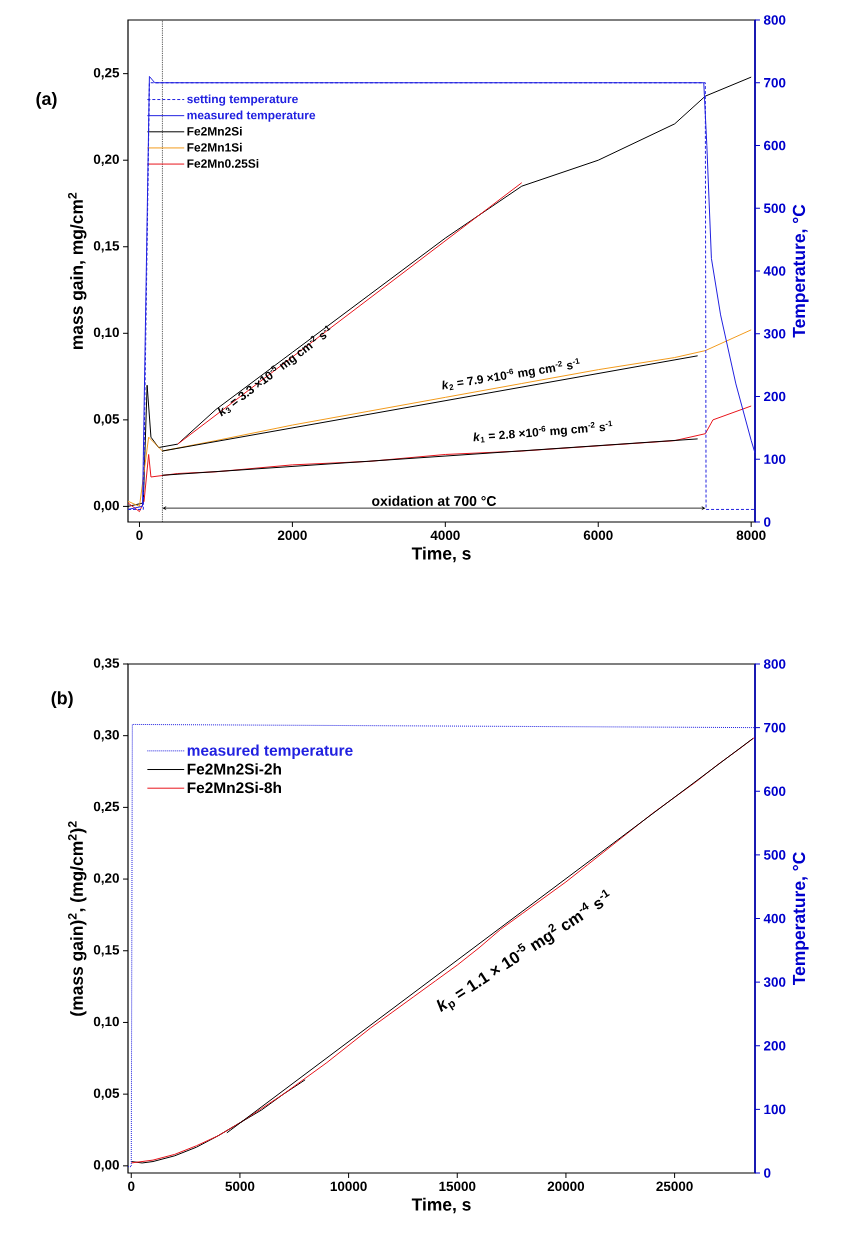 This screenshot has height=1249, width=842. Describe the element at coordinates (523, 951) in the screenshot. I see `text: k$_{p}$ = 1.1 × 10$^{-5}$ mg$^{2}$ cm$^{-4}$ s$^{-1}$` at that location.